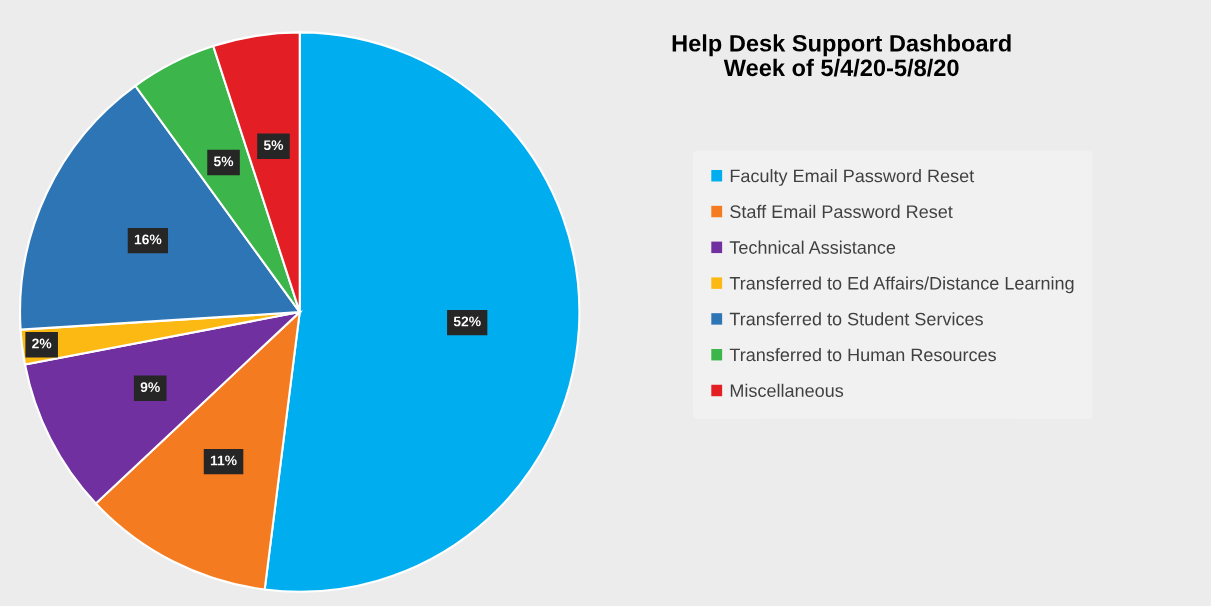 The height and width of the screenshot is (606, 1211). Describe the element at coordinates (42, 343) in the screenshot. I see `data-label: 2%` at that location.